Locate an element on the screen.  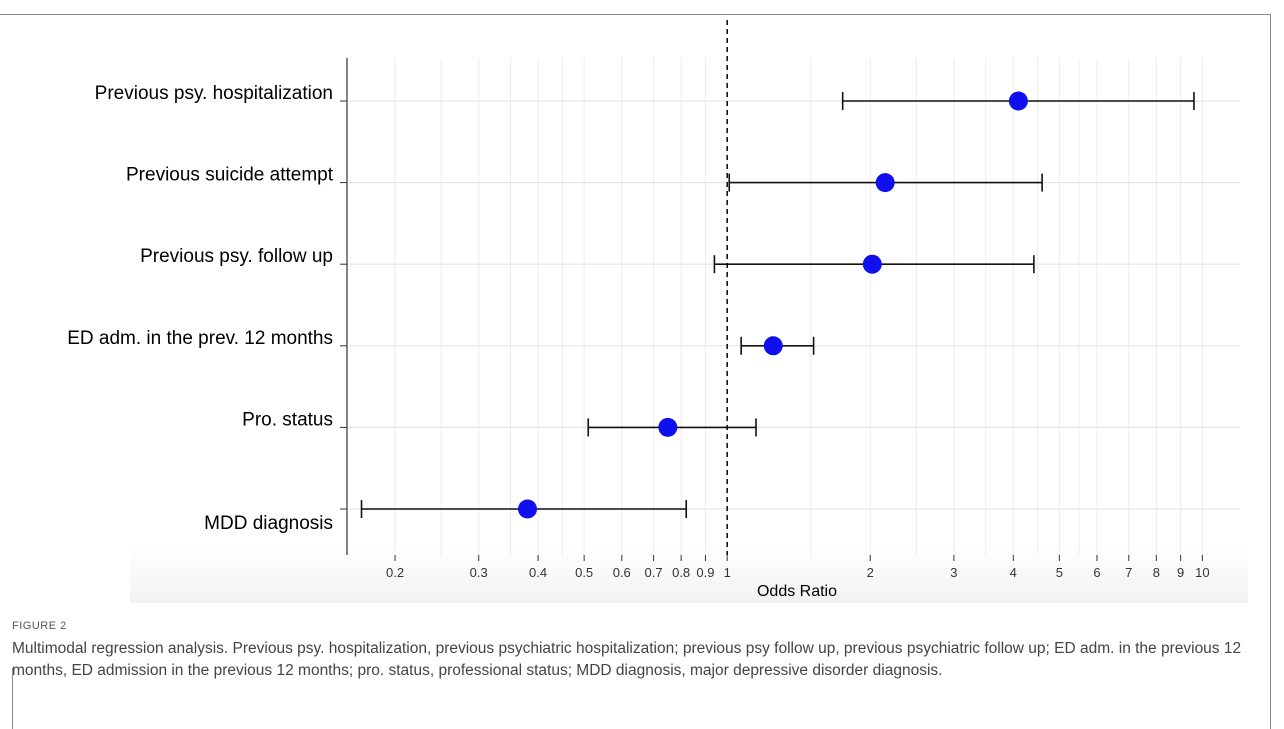
x-tick-label: 0.7 is located at coordinates (654, 572).